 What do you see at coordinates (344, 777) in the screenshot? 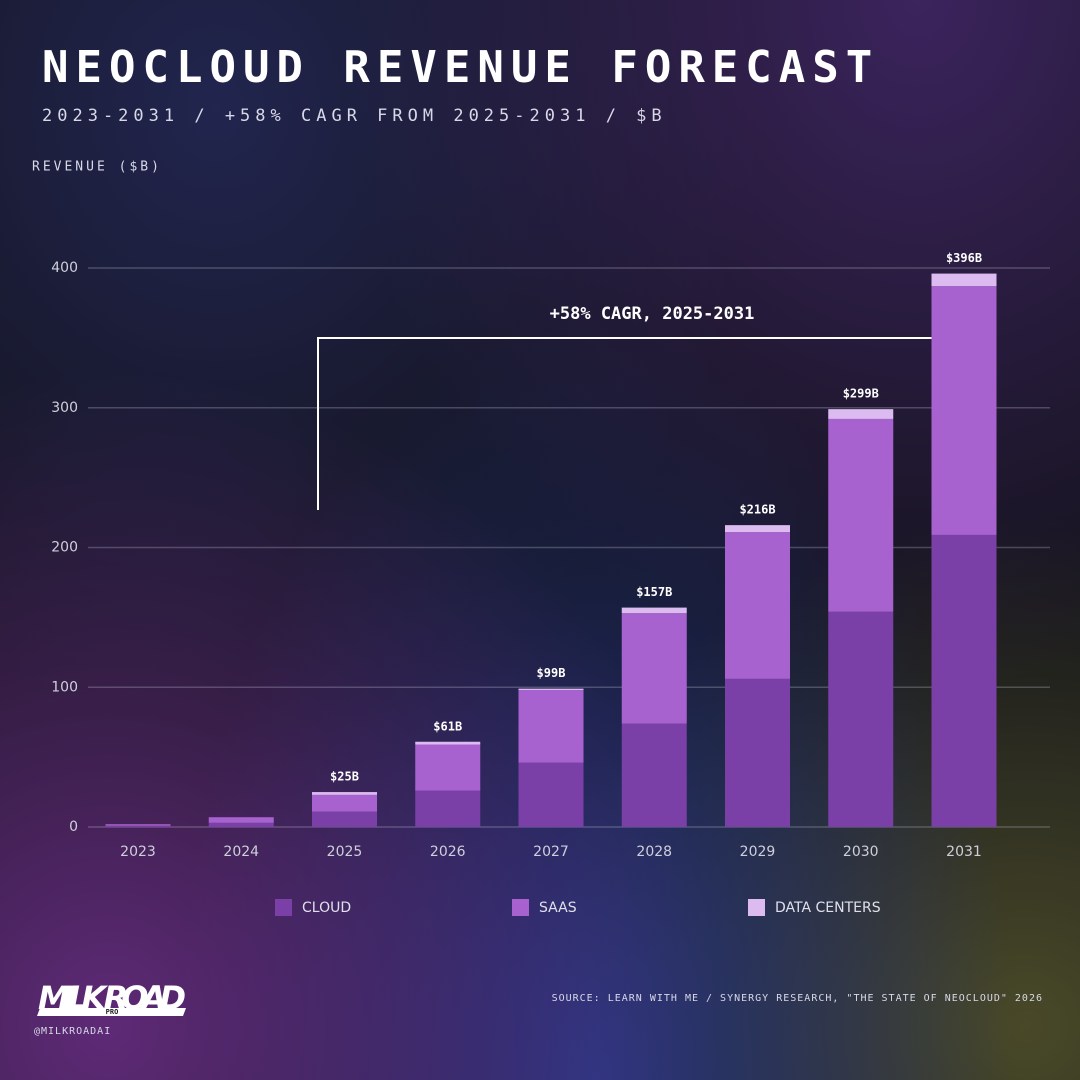
I see `total-label: $25B` at bounding box center [344, 777].